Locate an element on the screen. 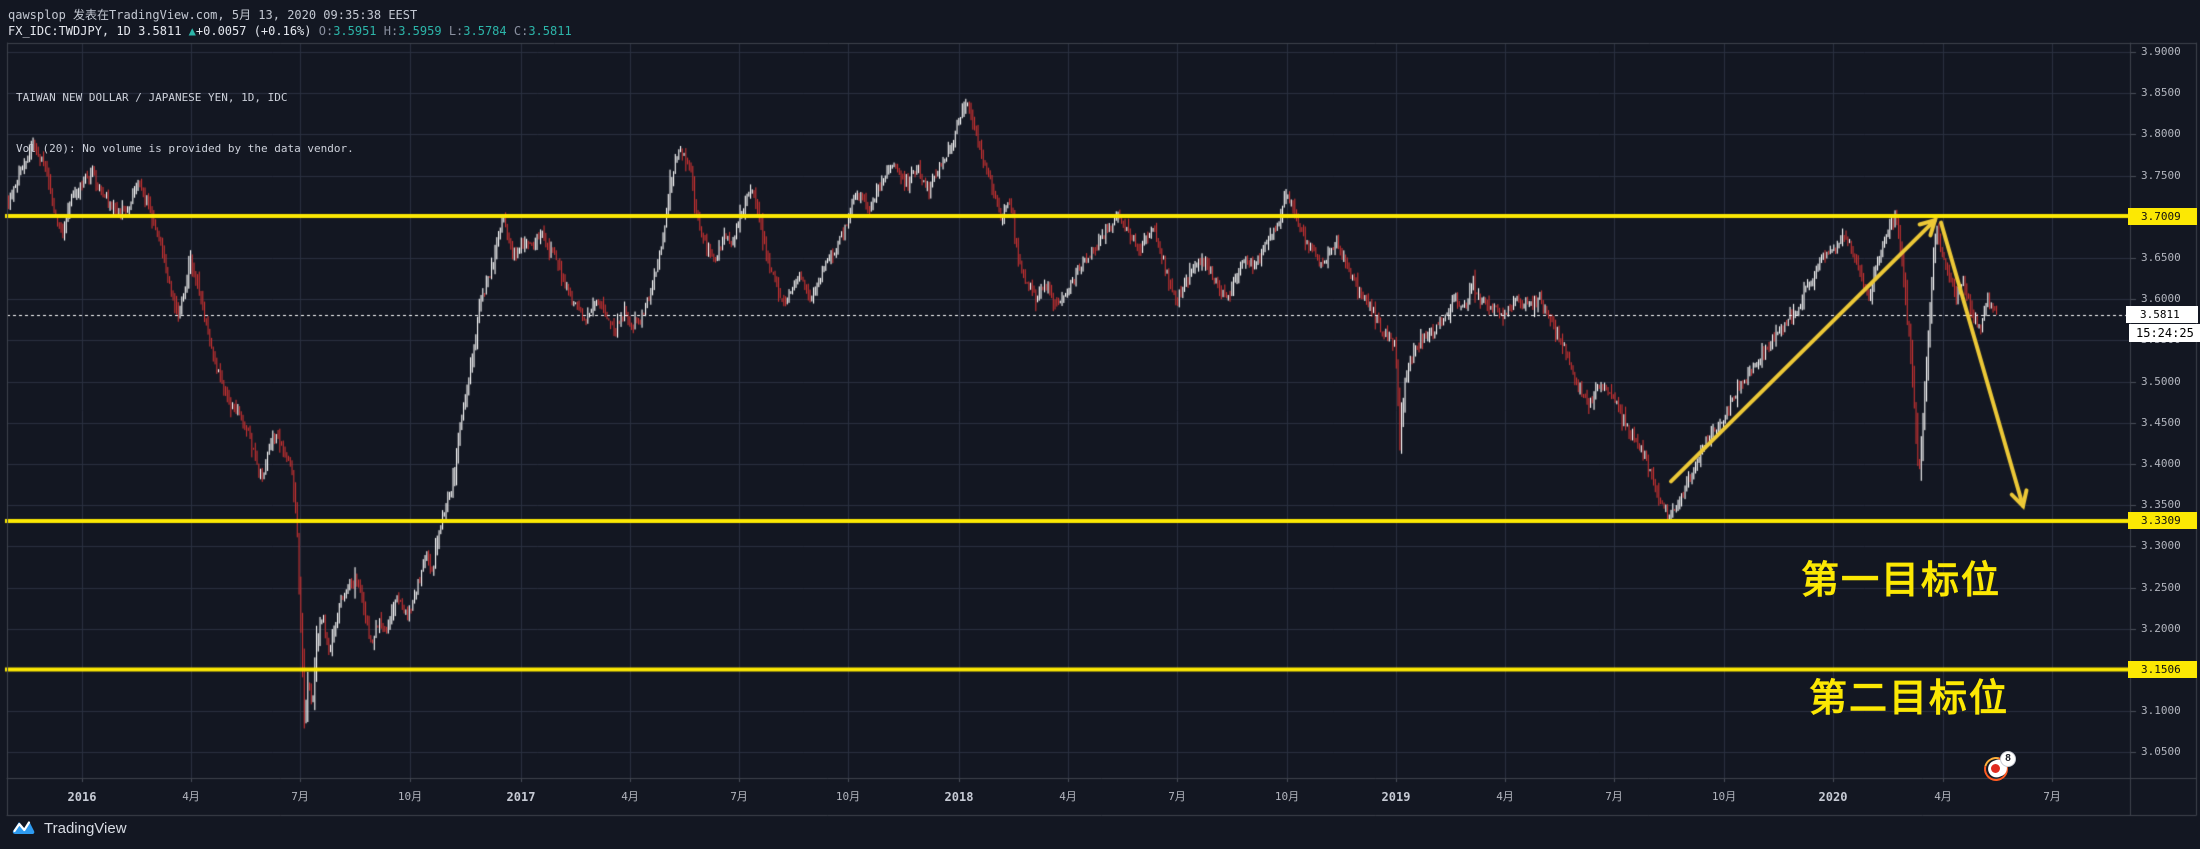 The width and height of the screenshot is (2200, 849). time-tick-label: 2018 is located at coordinates (959, 797).